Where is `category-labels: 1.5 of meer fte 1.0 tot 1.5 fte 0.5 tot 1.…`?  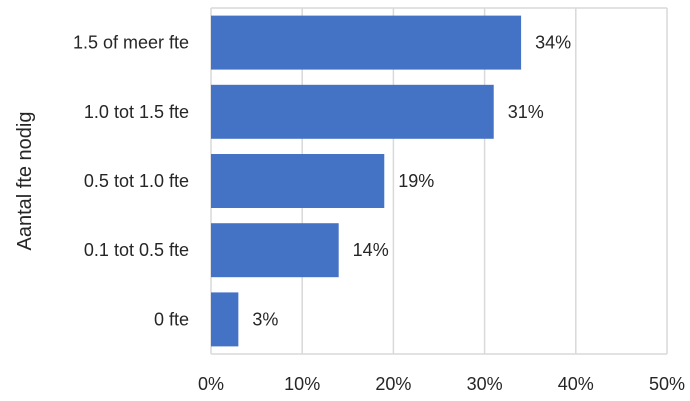 category-labels: 1.5 of meer fte 1.0 tot 1.5 fte 0.5 tot 1.… is located at coordinates (131, 181).